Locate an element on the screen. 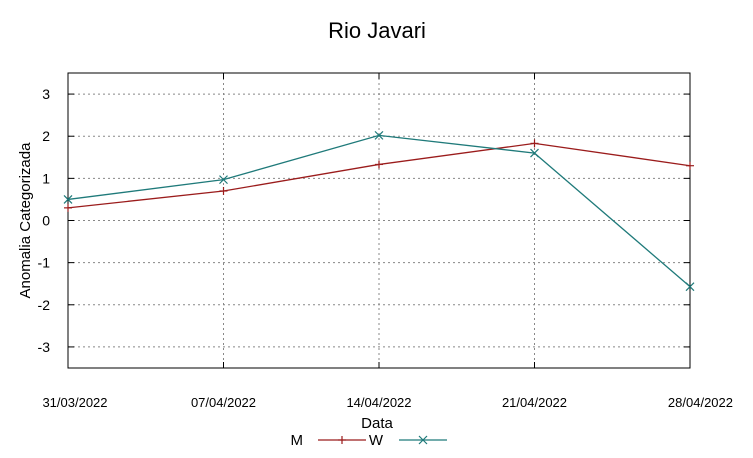 Image resolution: width=753 pixels, height=458 pixels. x-tick-label: 07/04/2022 is located at coordinates (223, 402).